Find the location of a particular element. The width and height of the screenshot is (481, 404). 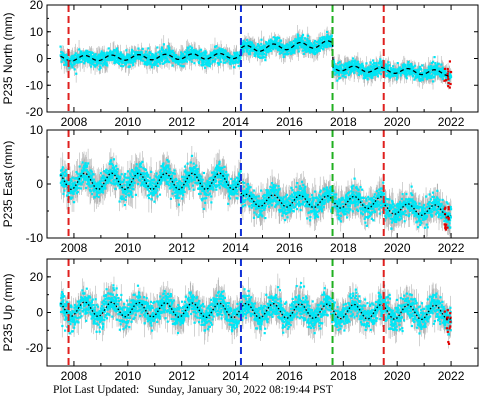

outlier-point is located at coordinates (448, 83).